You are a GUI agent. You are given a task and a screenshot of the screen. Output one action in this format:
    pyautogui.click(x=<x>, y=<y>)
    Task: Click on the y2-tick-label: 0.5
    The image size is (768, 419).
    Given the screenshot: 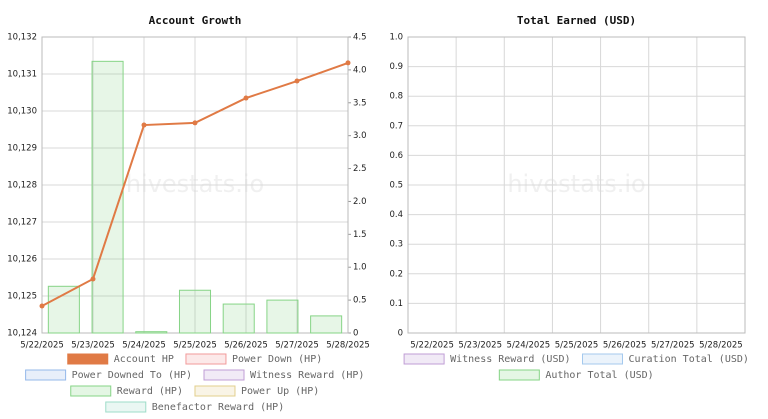 What is the action you would take?
    pyautogui.click(x=360, y=301)
    